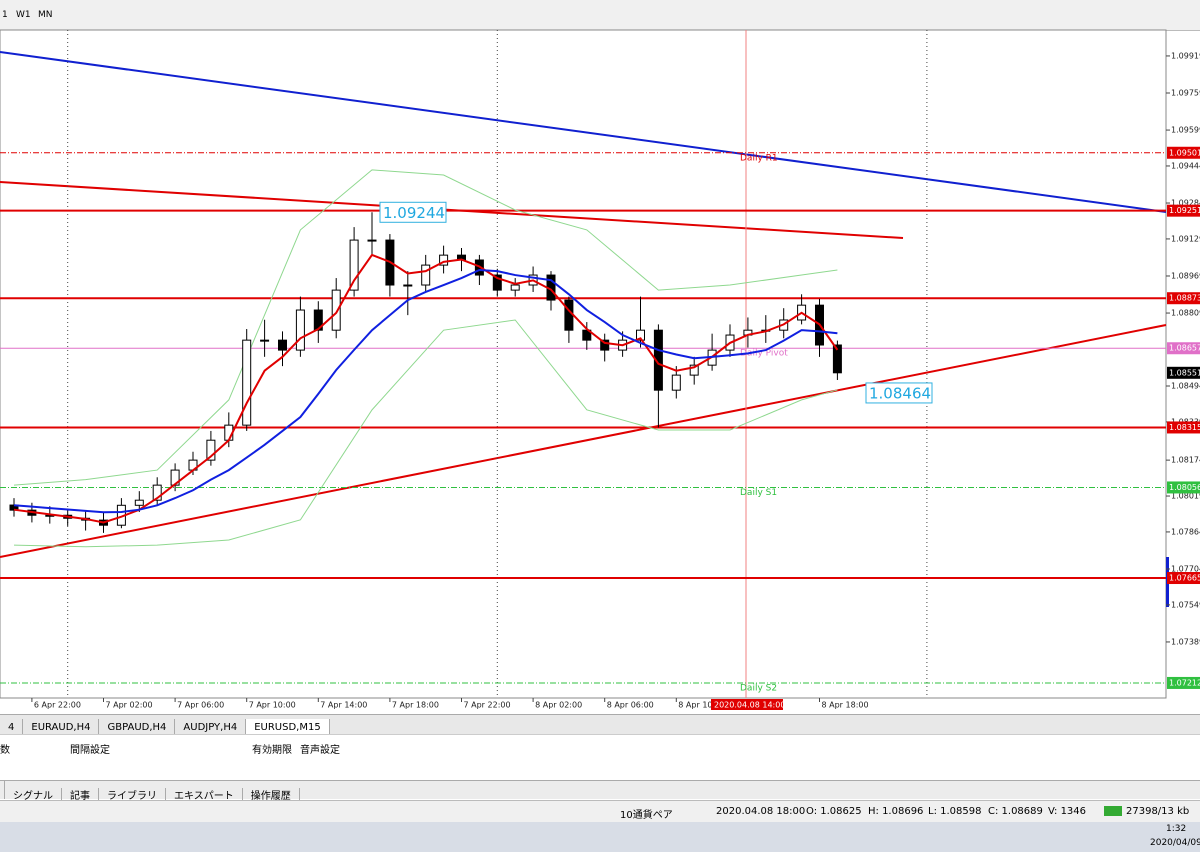  What do you see at coordinates (80, 797) in the screenshot?
I see `terminal-tab: 記事` at bounding box center [80, 797].